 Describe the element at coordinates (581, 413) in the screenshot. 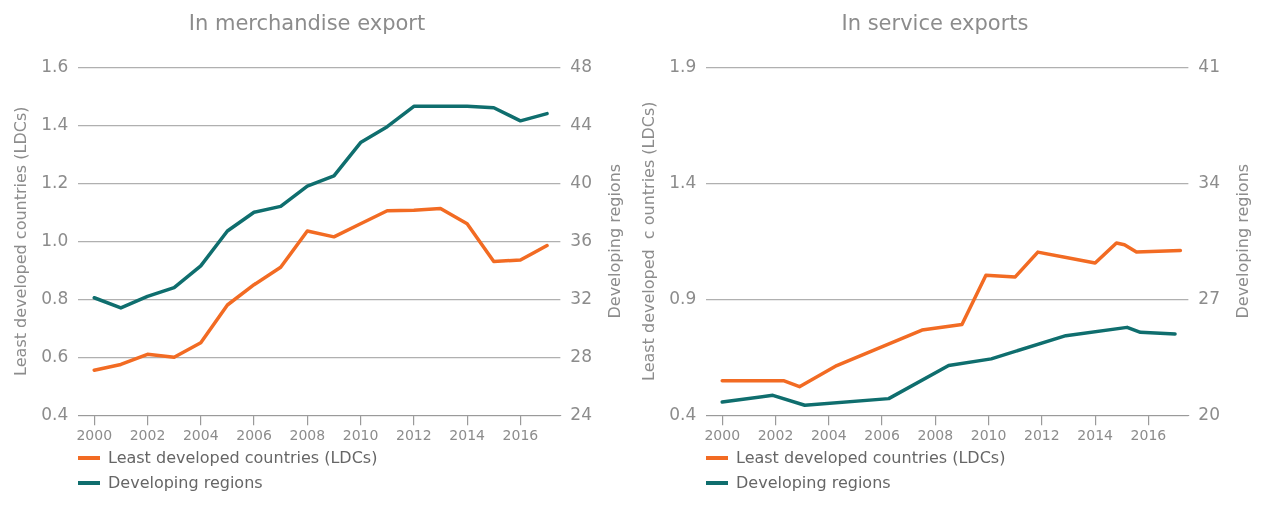

I see `y2-tick-label: 24` at that location.